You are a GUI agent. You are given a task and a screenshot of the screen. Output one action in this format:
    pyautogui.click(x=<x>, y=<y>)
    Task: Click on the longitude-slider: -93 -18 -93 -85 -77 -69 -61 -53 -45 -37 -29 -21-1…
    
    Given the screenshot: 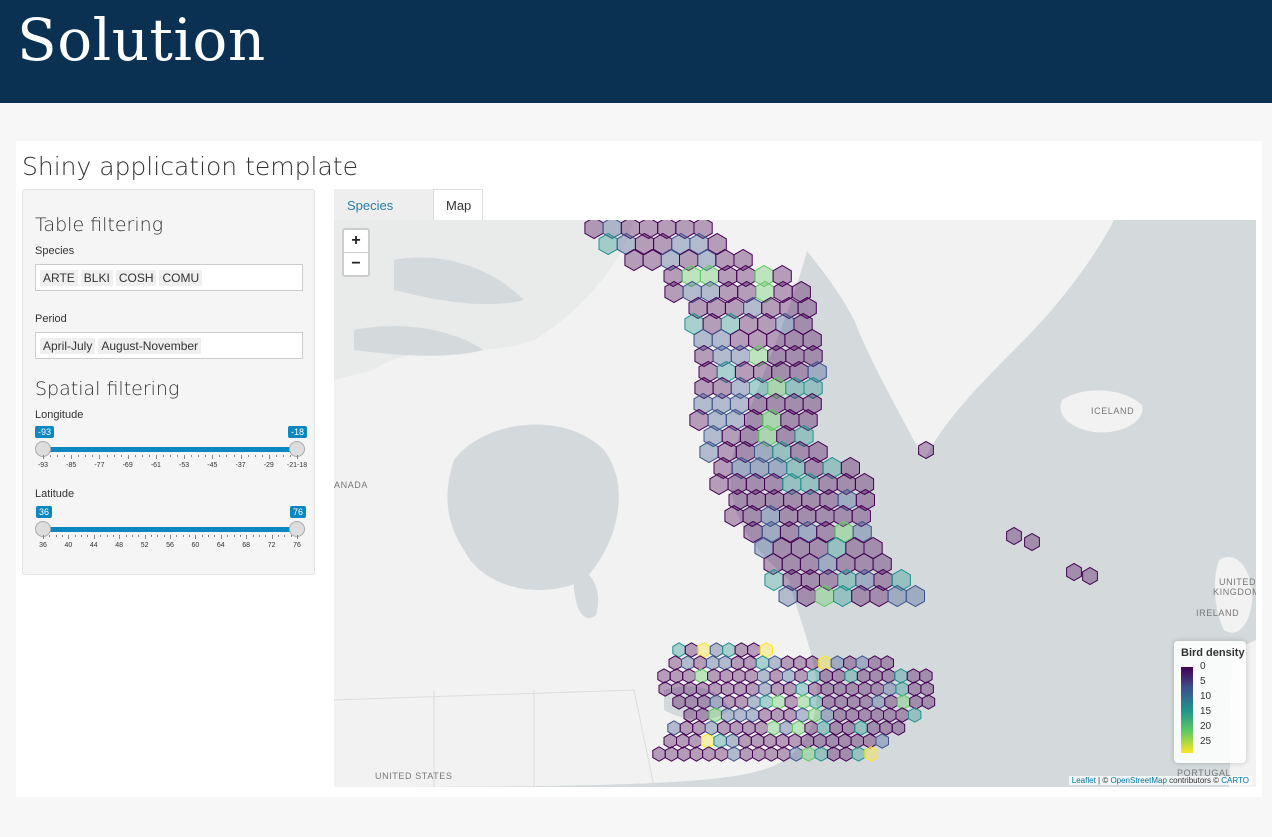 What is the action you would take?
    pyautogui.click(x=171, y=448)
    